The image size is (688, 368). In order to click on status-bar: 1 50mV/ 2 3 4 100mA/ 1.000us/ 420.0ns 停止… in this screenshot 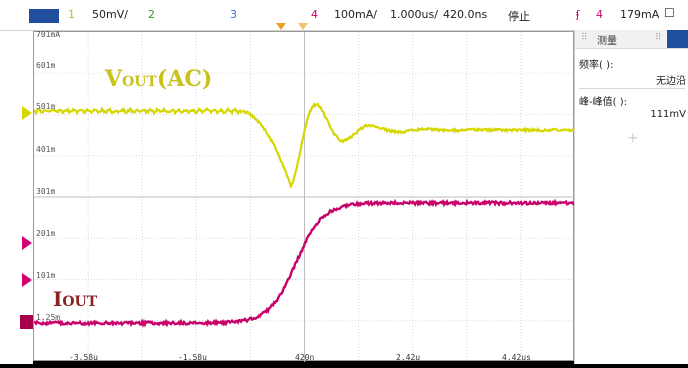, I will do `click(344, 15)`.